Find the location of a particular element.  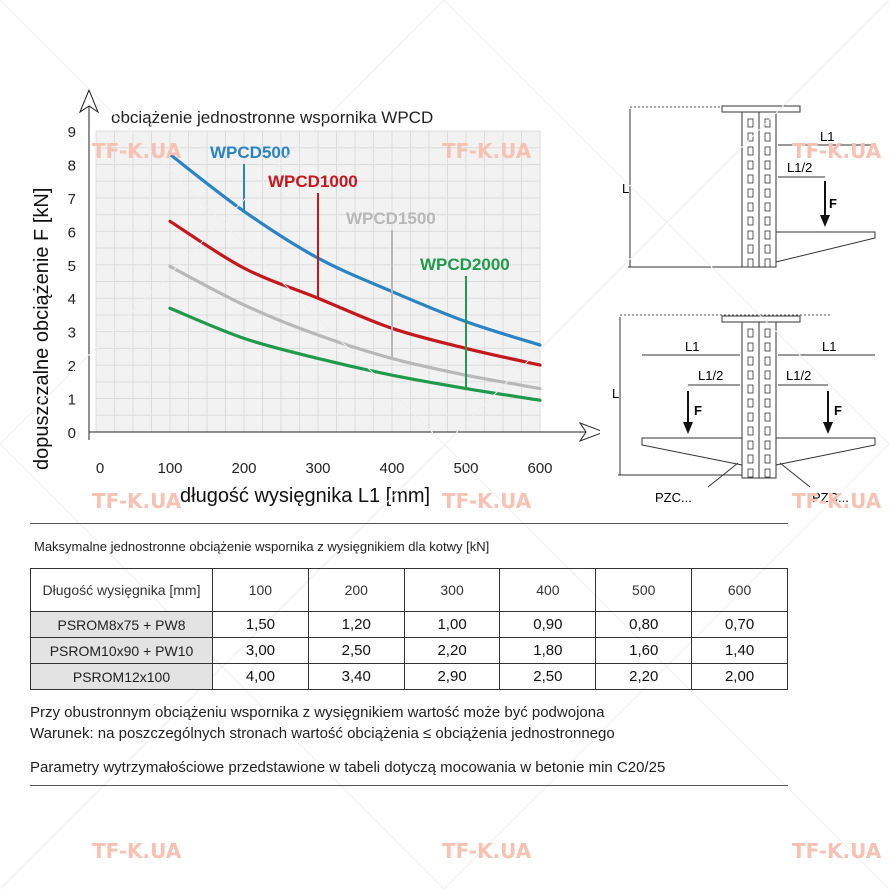

dim-L1-label: L1 is located at coordinates (827, 136).